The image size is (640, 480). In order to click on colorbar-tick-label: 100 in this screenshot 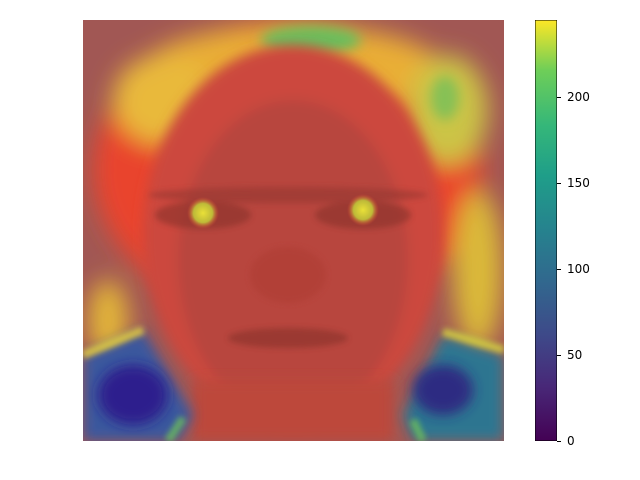, I will do `click(578, 269)`.